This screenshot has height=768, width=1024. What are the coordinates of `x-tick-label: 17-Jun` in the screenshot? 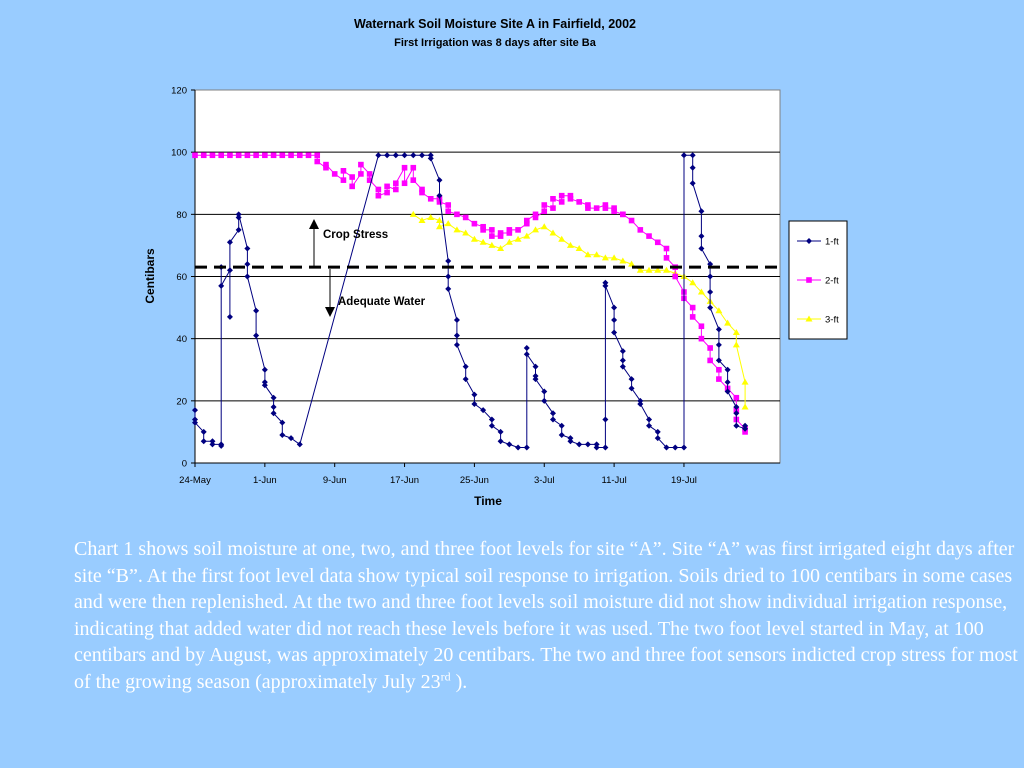 It's located at (404, 480).